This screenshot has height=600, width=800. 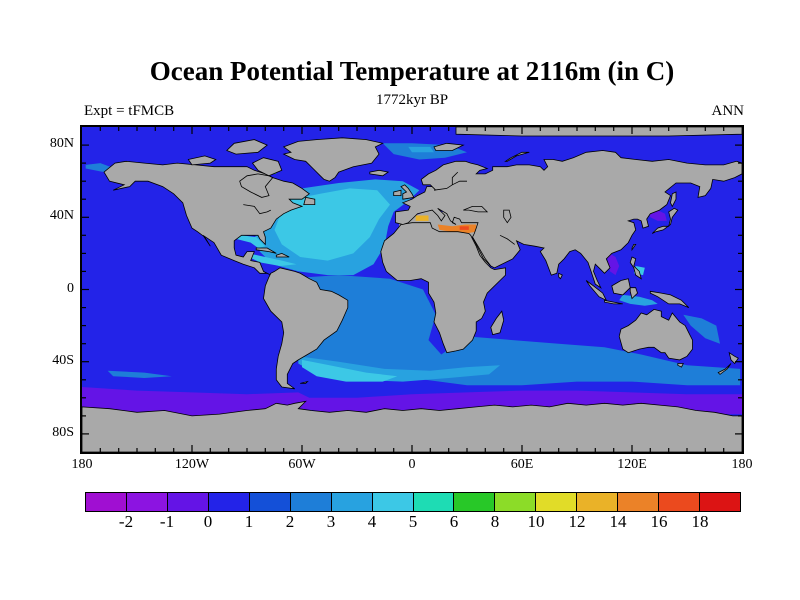 What do you see at coordinates (333, 159) in the screenshot?
I see `land-greenland` at bounding box center [333, 159].